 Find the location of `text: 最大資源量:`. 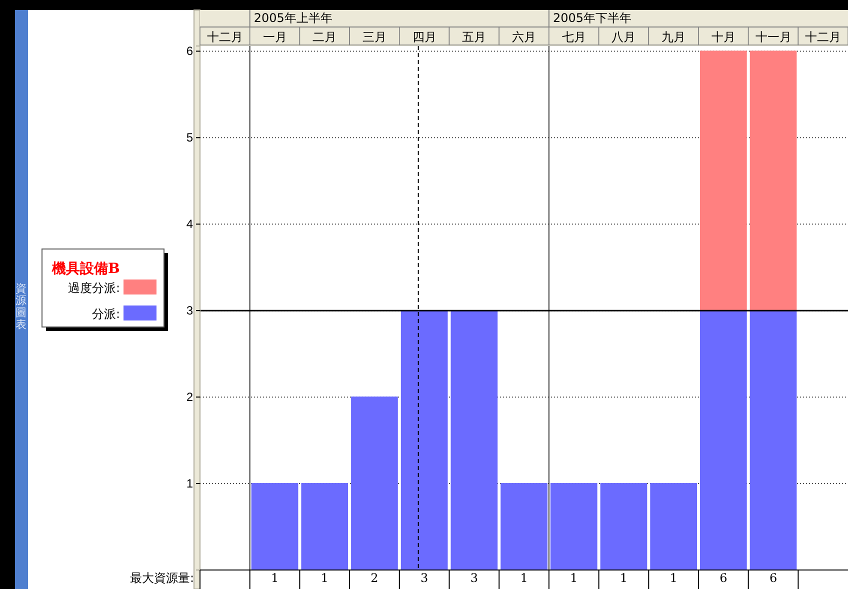

text: 最大資源量: is located at coordinates (162, 578).